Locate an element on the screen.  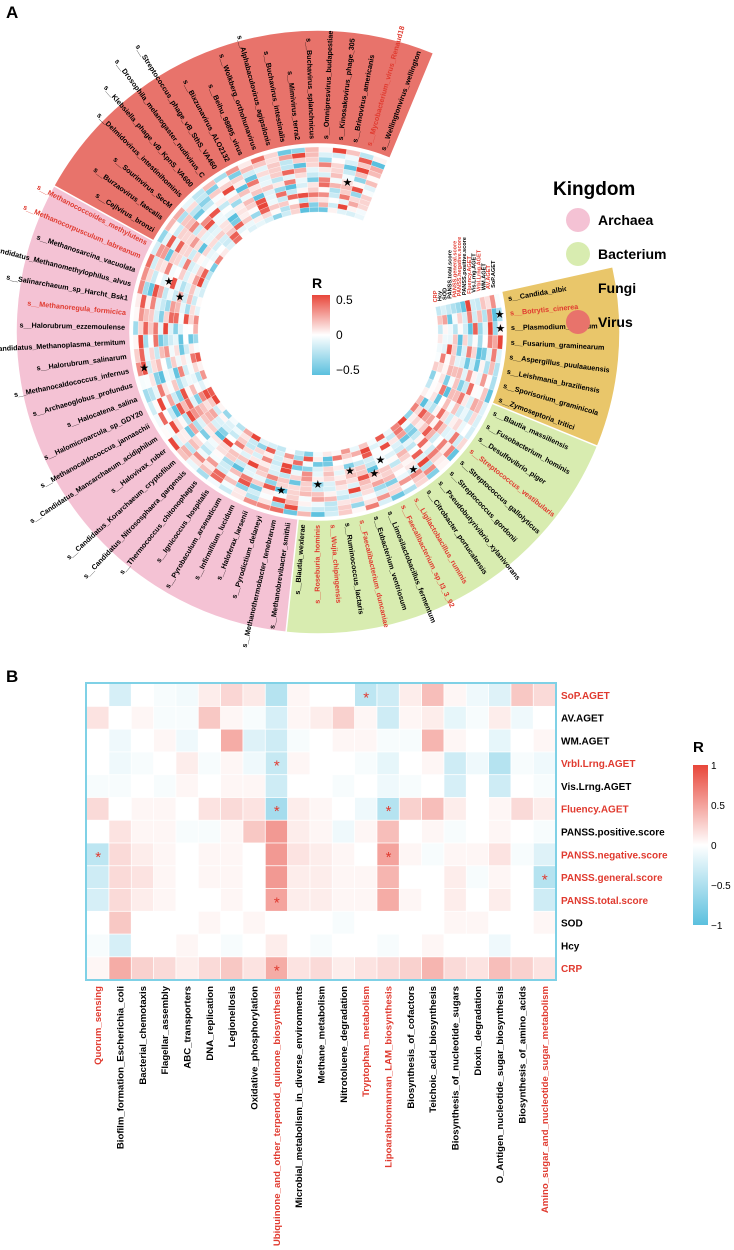
row-label: PANSS.total.score is located at coordinates (604, 901).